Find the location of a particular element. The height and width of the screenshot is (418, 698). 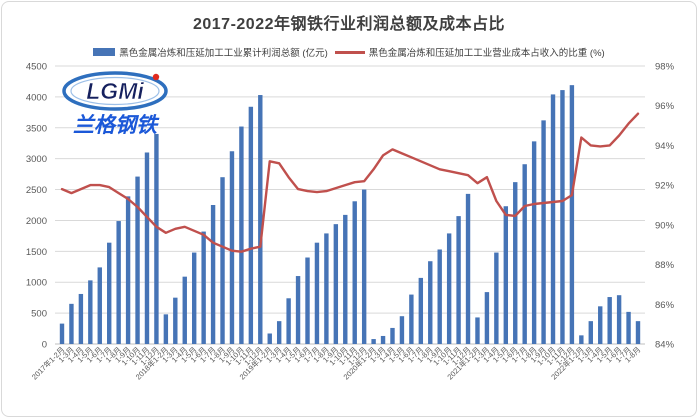

y-axis-right-tick: 86% is located at coordinates (665, 305).